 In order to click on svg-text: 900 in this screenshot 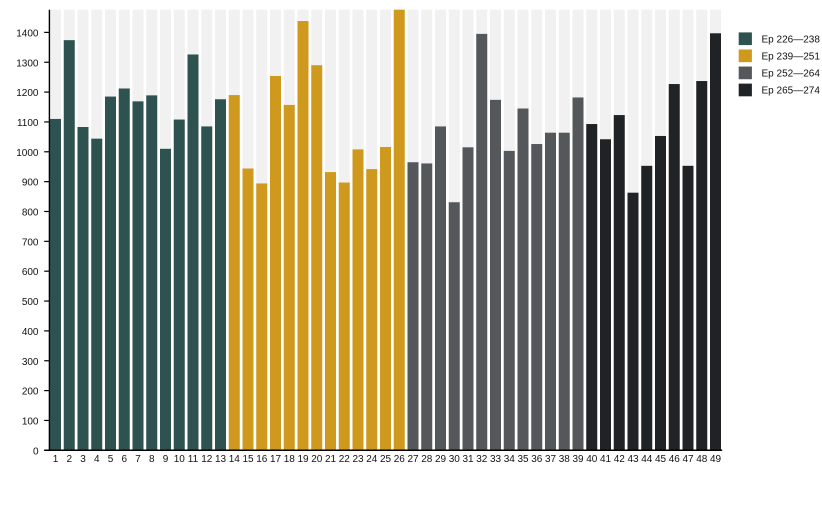, I will do `click(30, 183)`.